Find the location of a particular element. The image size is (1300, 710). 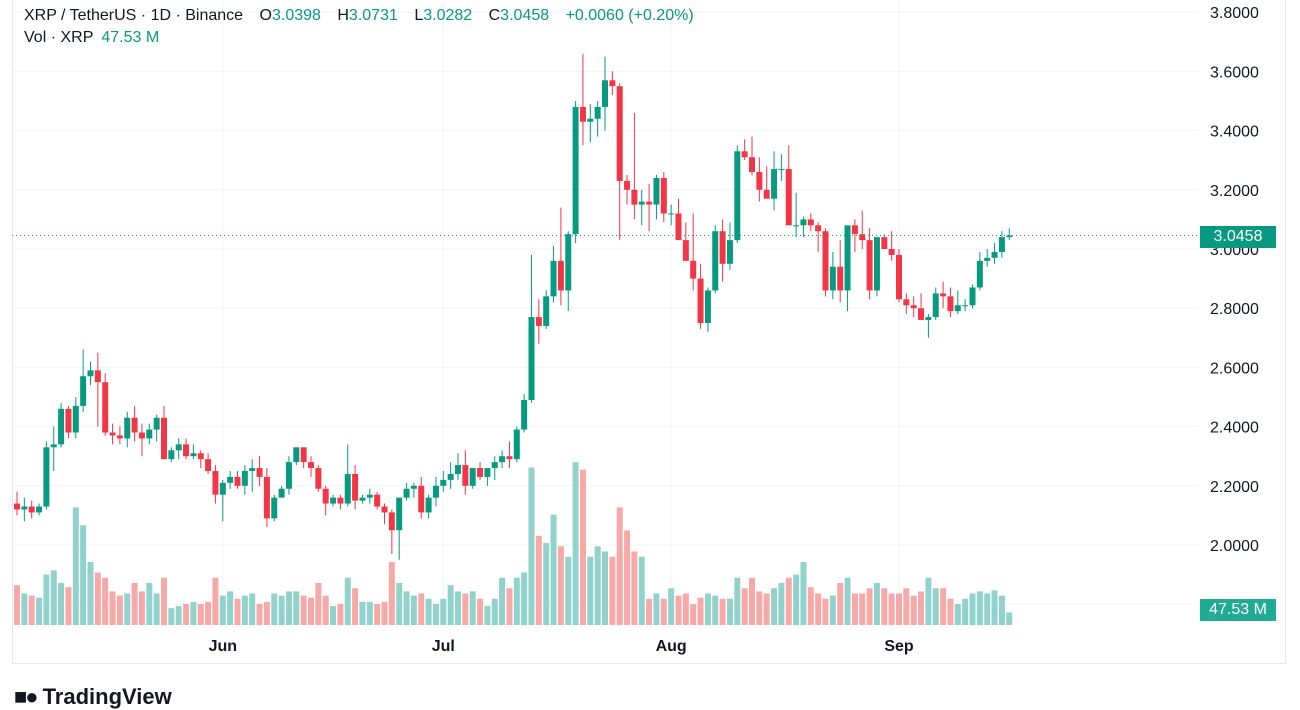

high-value: 3.0731 is located at coordinates (373, 15).